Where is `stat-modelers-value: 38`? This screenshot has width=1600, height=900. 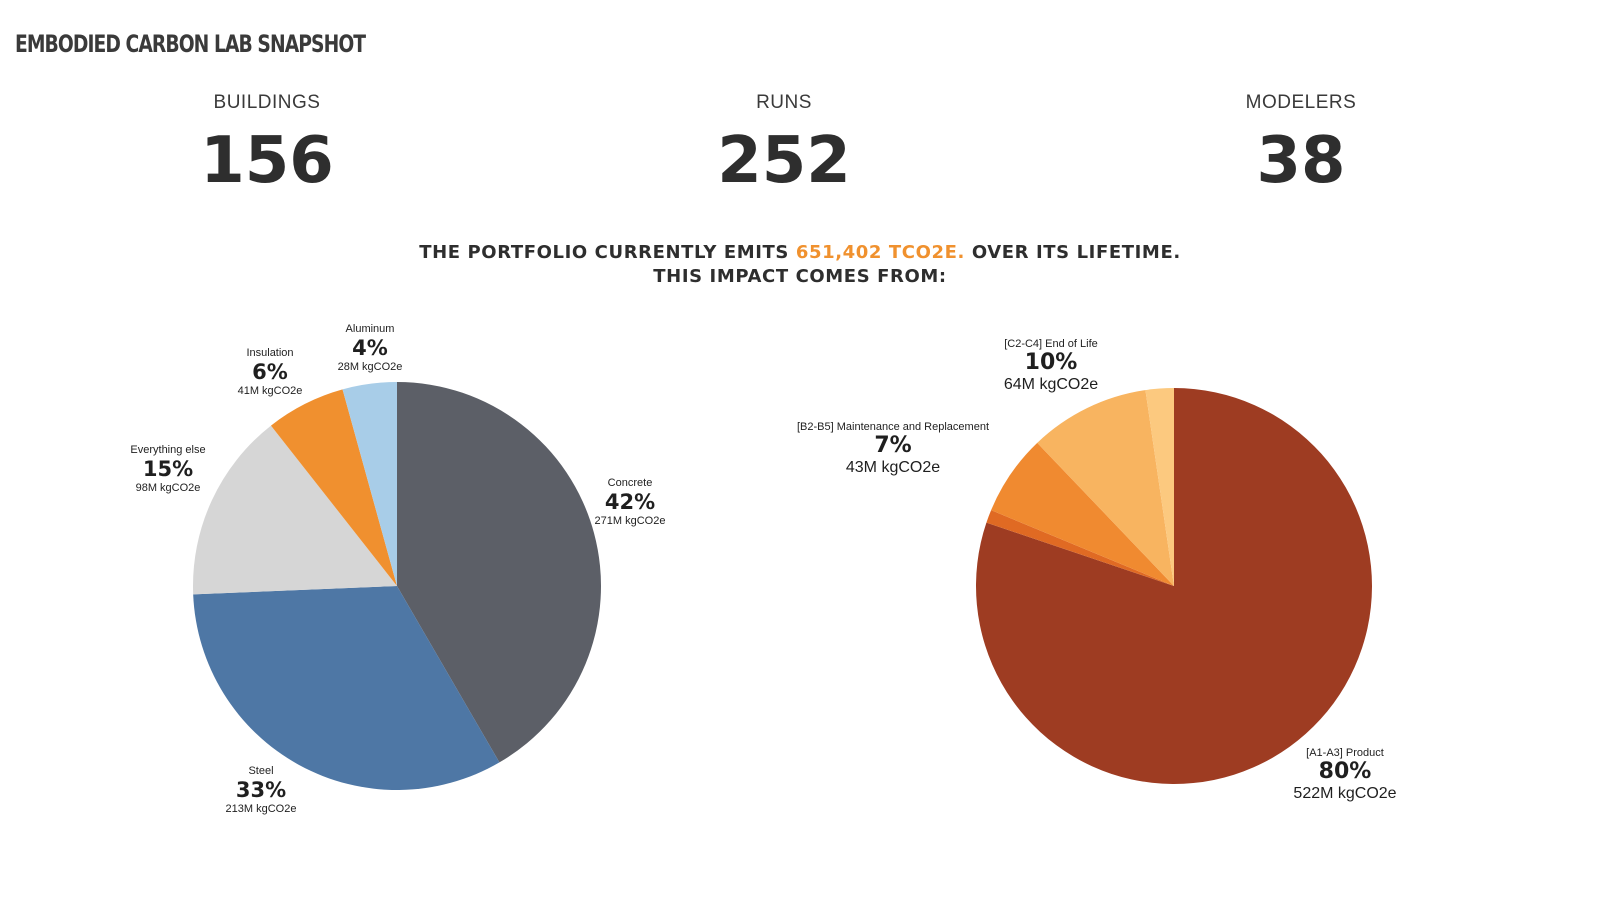
stat-modelers-value: 38 is located at coordinates (1301, 161).